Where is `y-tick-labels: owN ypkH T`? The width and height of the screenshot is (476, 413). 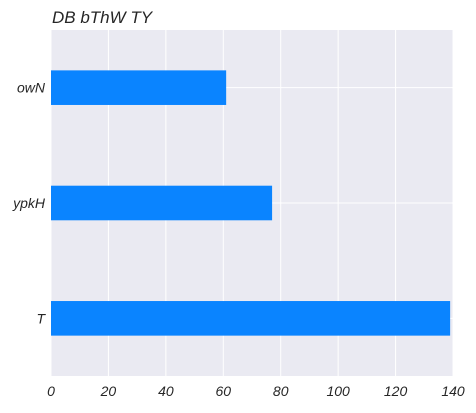 y-tick-labels: owN ypkH T is located at coordinates (29, 203).